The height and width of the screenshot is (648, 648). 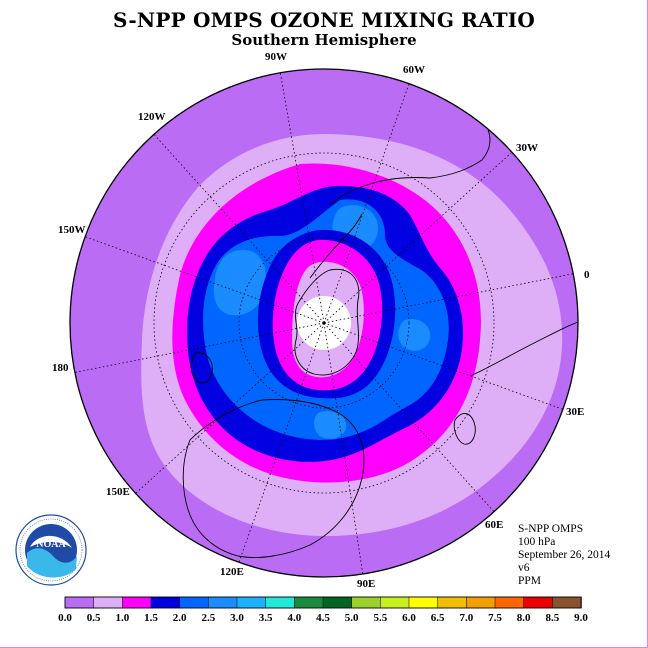 What do you see at coordinates (51, 544) in the screenshot?
I see `noaa-logo-text: NOAA` at bounding box center [51, 544].